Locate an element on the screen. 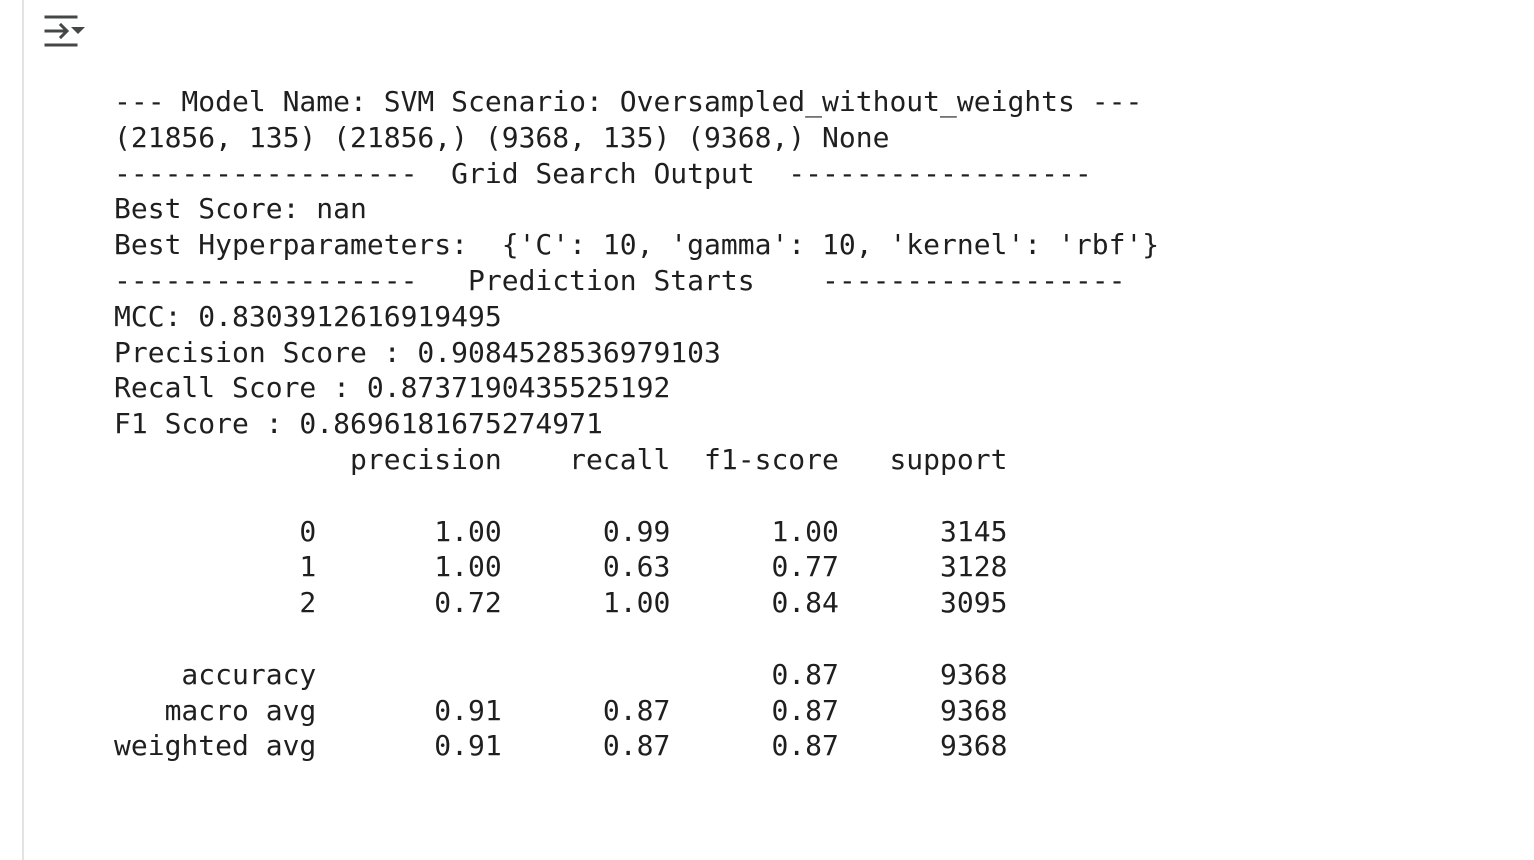  cell-left-border is located at coordinates (23, 430).